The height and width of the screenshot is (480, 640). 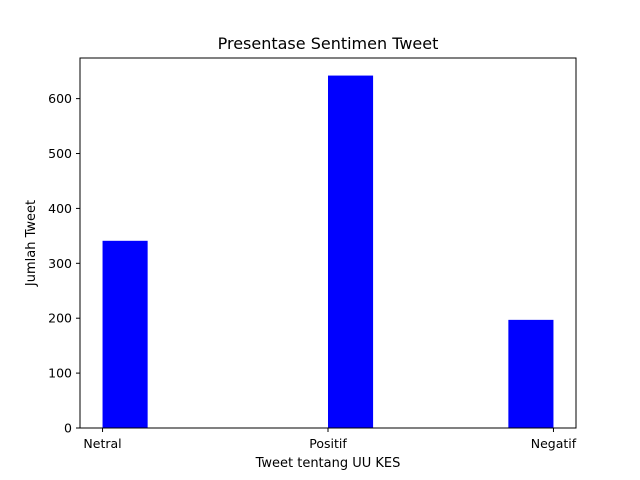 I want to click on x-axis: Netral Positif Negatif, so click(x=330, y=439).